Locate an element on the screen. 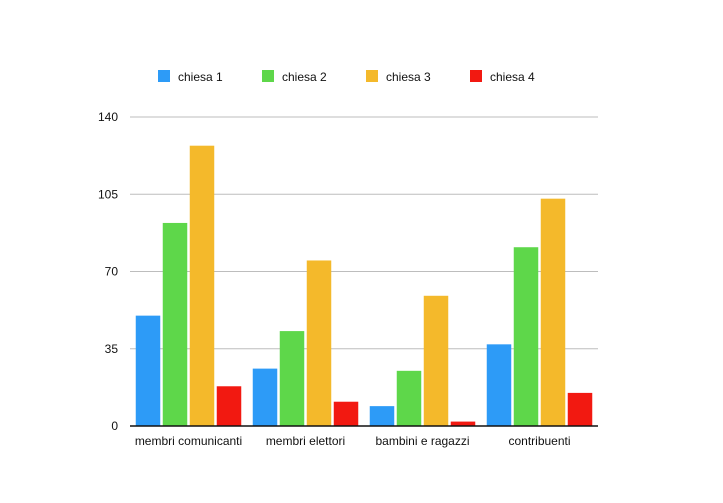  bar-chiesa-2-membri-elettori is located at coordinates (292, 378).